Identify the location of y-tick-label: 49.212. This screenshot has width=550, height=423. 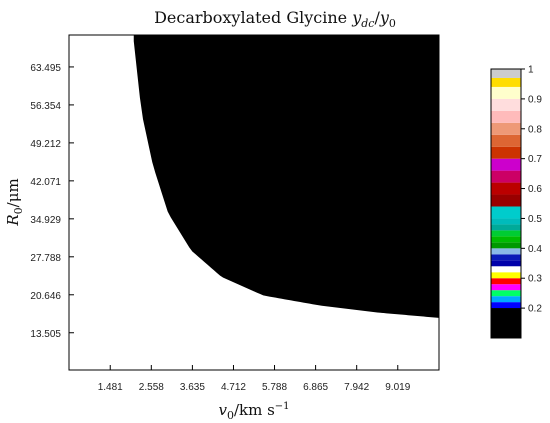
(45, 144).